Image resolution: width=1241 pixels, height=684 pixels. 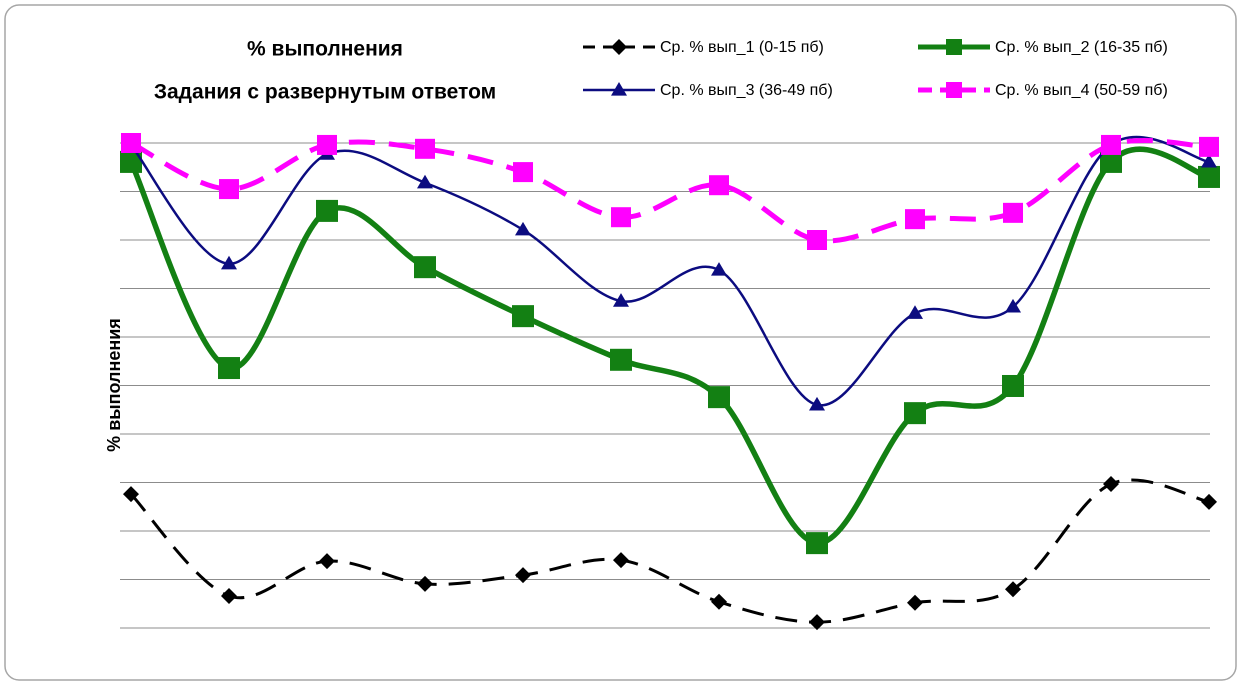 I want to click on chart-title: % выполнения, so click(x=325, y=49).